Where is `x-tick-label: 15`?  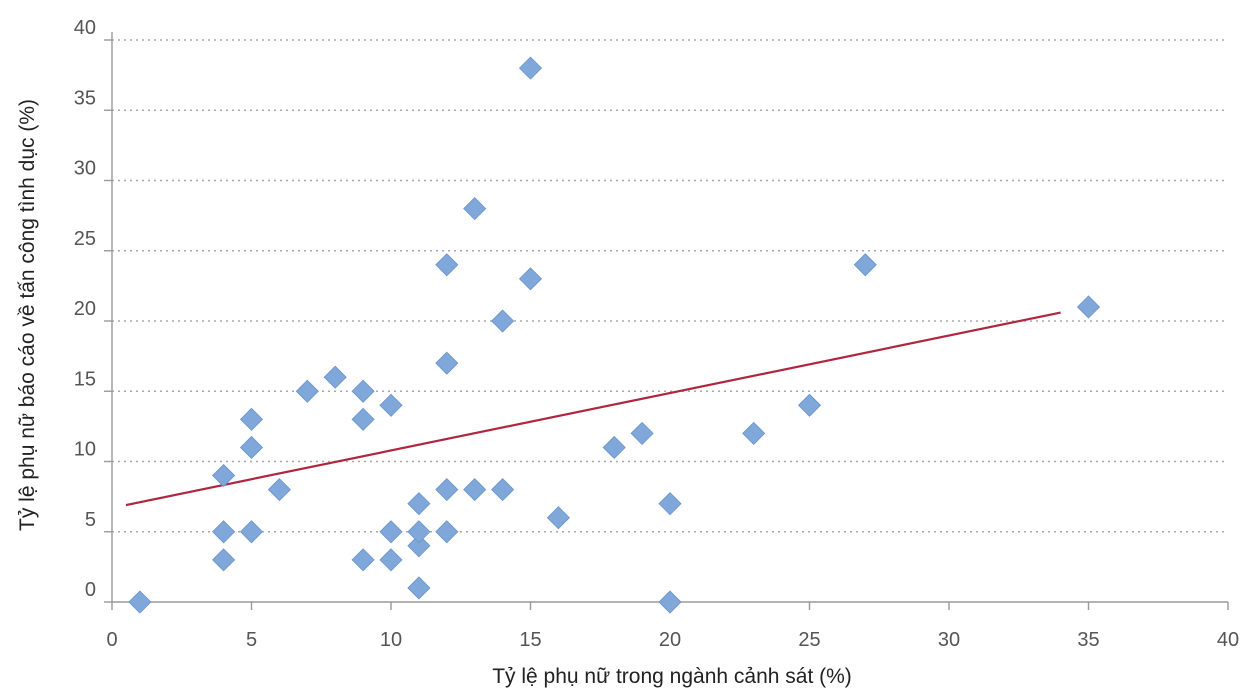
x-tick-label: 15 is located at coordinates (530, 640).